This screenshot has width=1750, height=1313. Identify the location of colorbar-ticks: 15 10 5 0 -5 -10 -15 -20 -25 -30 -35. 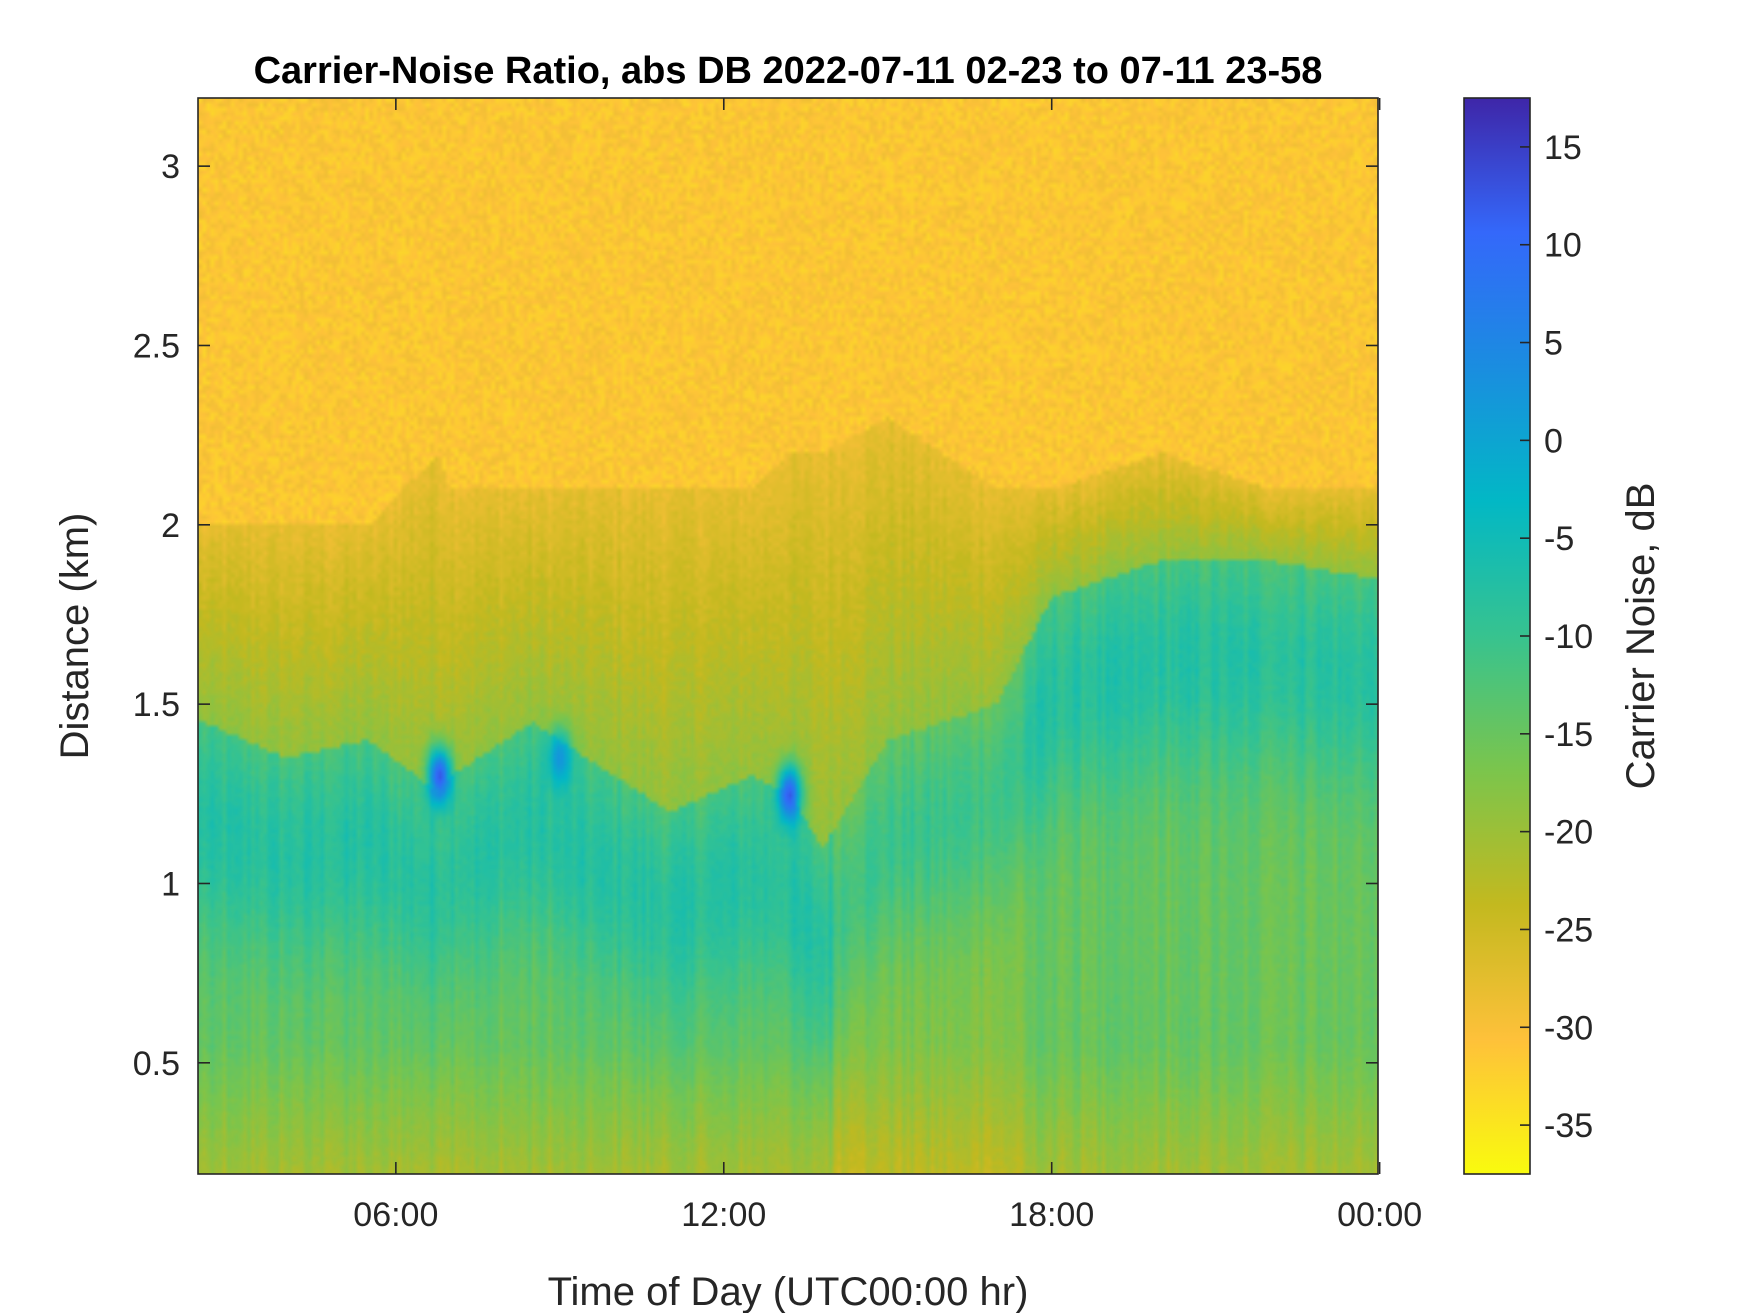
(1556, 637).